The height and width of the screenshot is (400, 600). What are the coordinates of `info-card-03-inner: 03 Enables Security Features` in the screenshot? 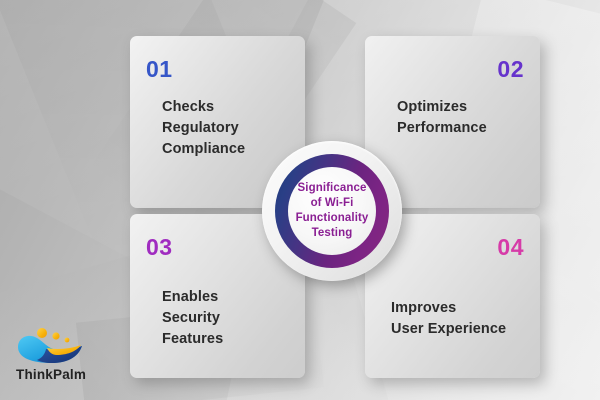 It's located at (217, 296).